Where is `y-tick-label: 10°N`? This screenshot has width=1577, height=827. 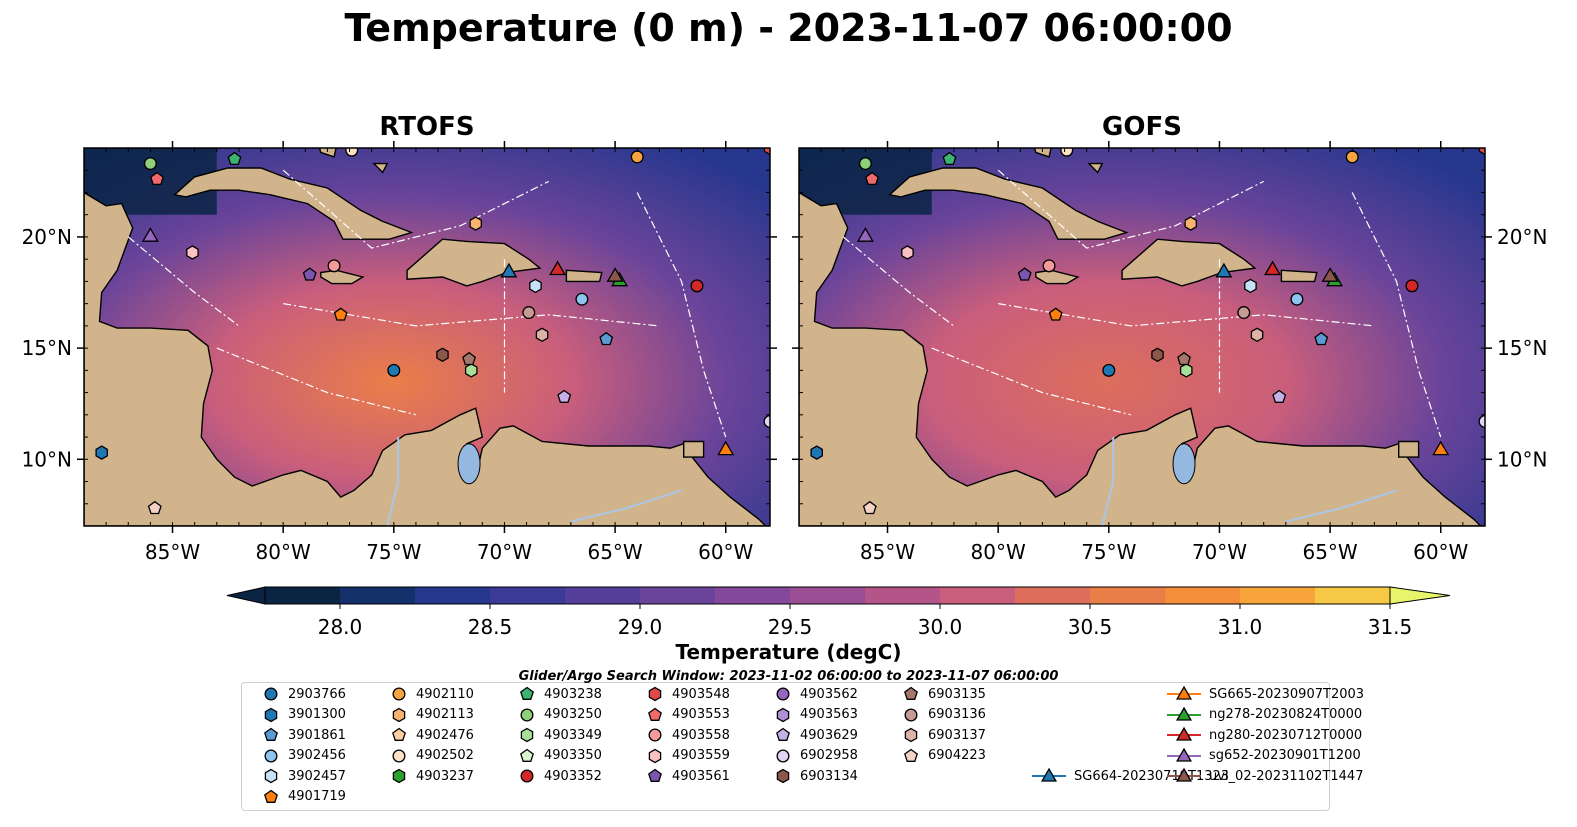
y-tick-label: 10°N is located at coordinates (47, 459).